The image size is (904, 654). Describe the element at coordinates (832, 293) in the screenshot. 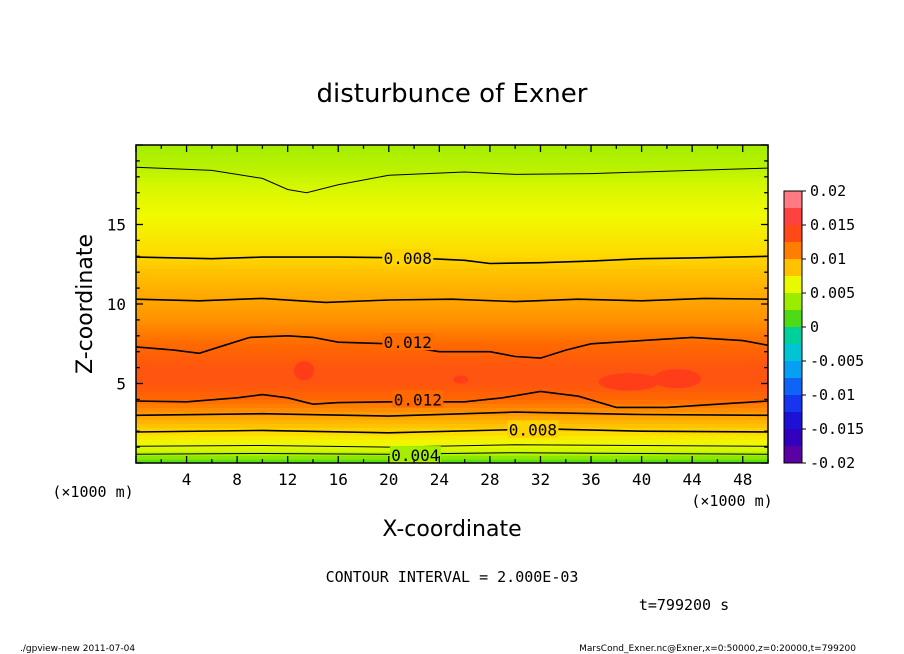

I see `colorbar-tick-label: 0.005` at that location.